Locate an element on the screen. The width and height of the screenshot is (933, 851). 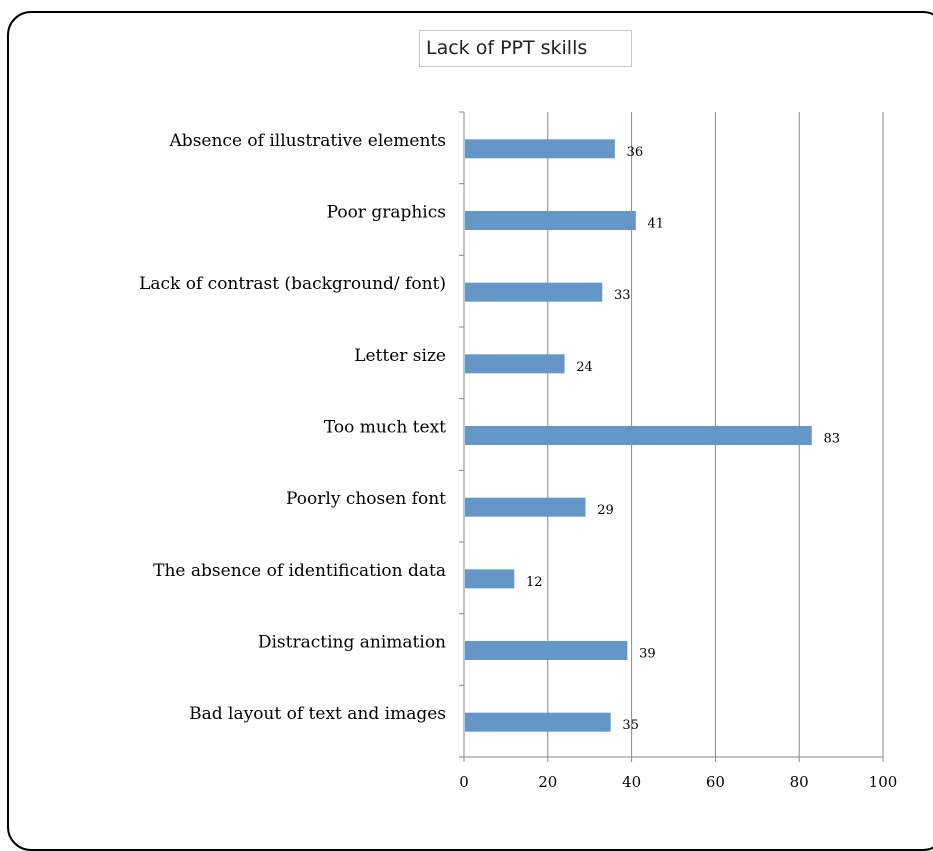
value-label-6: 12 is located at coordinates (534, 582).